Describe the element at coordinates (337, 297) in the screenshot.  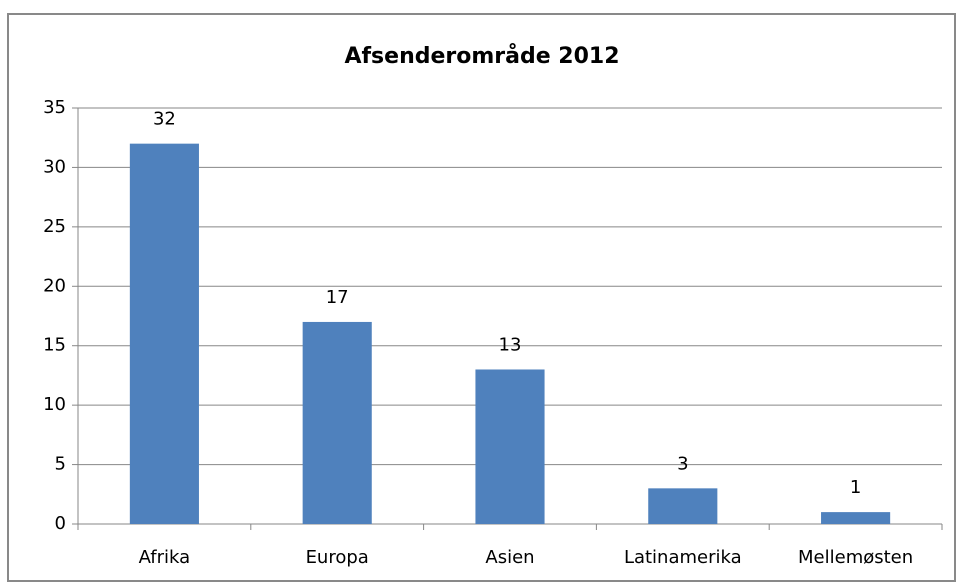
I see `data-label: 17` at that location.